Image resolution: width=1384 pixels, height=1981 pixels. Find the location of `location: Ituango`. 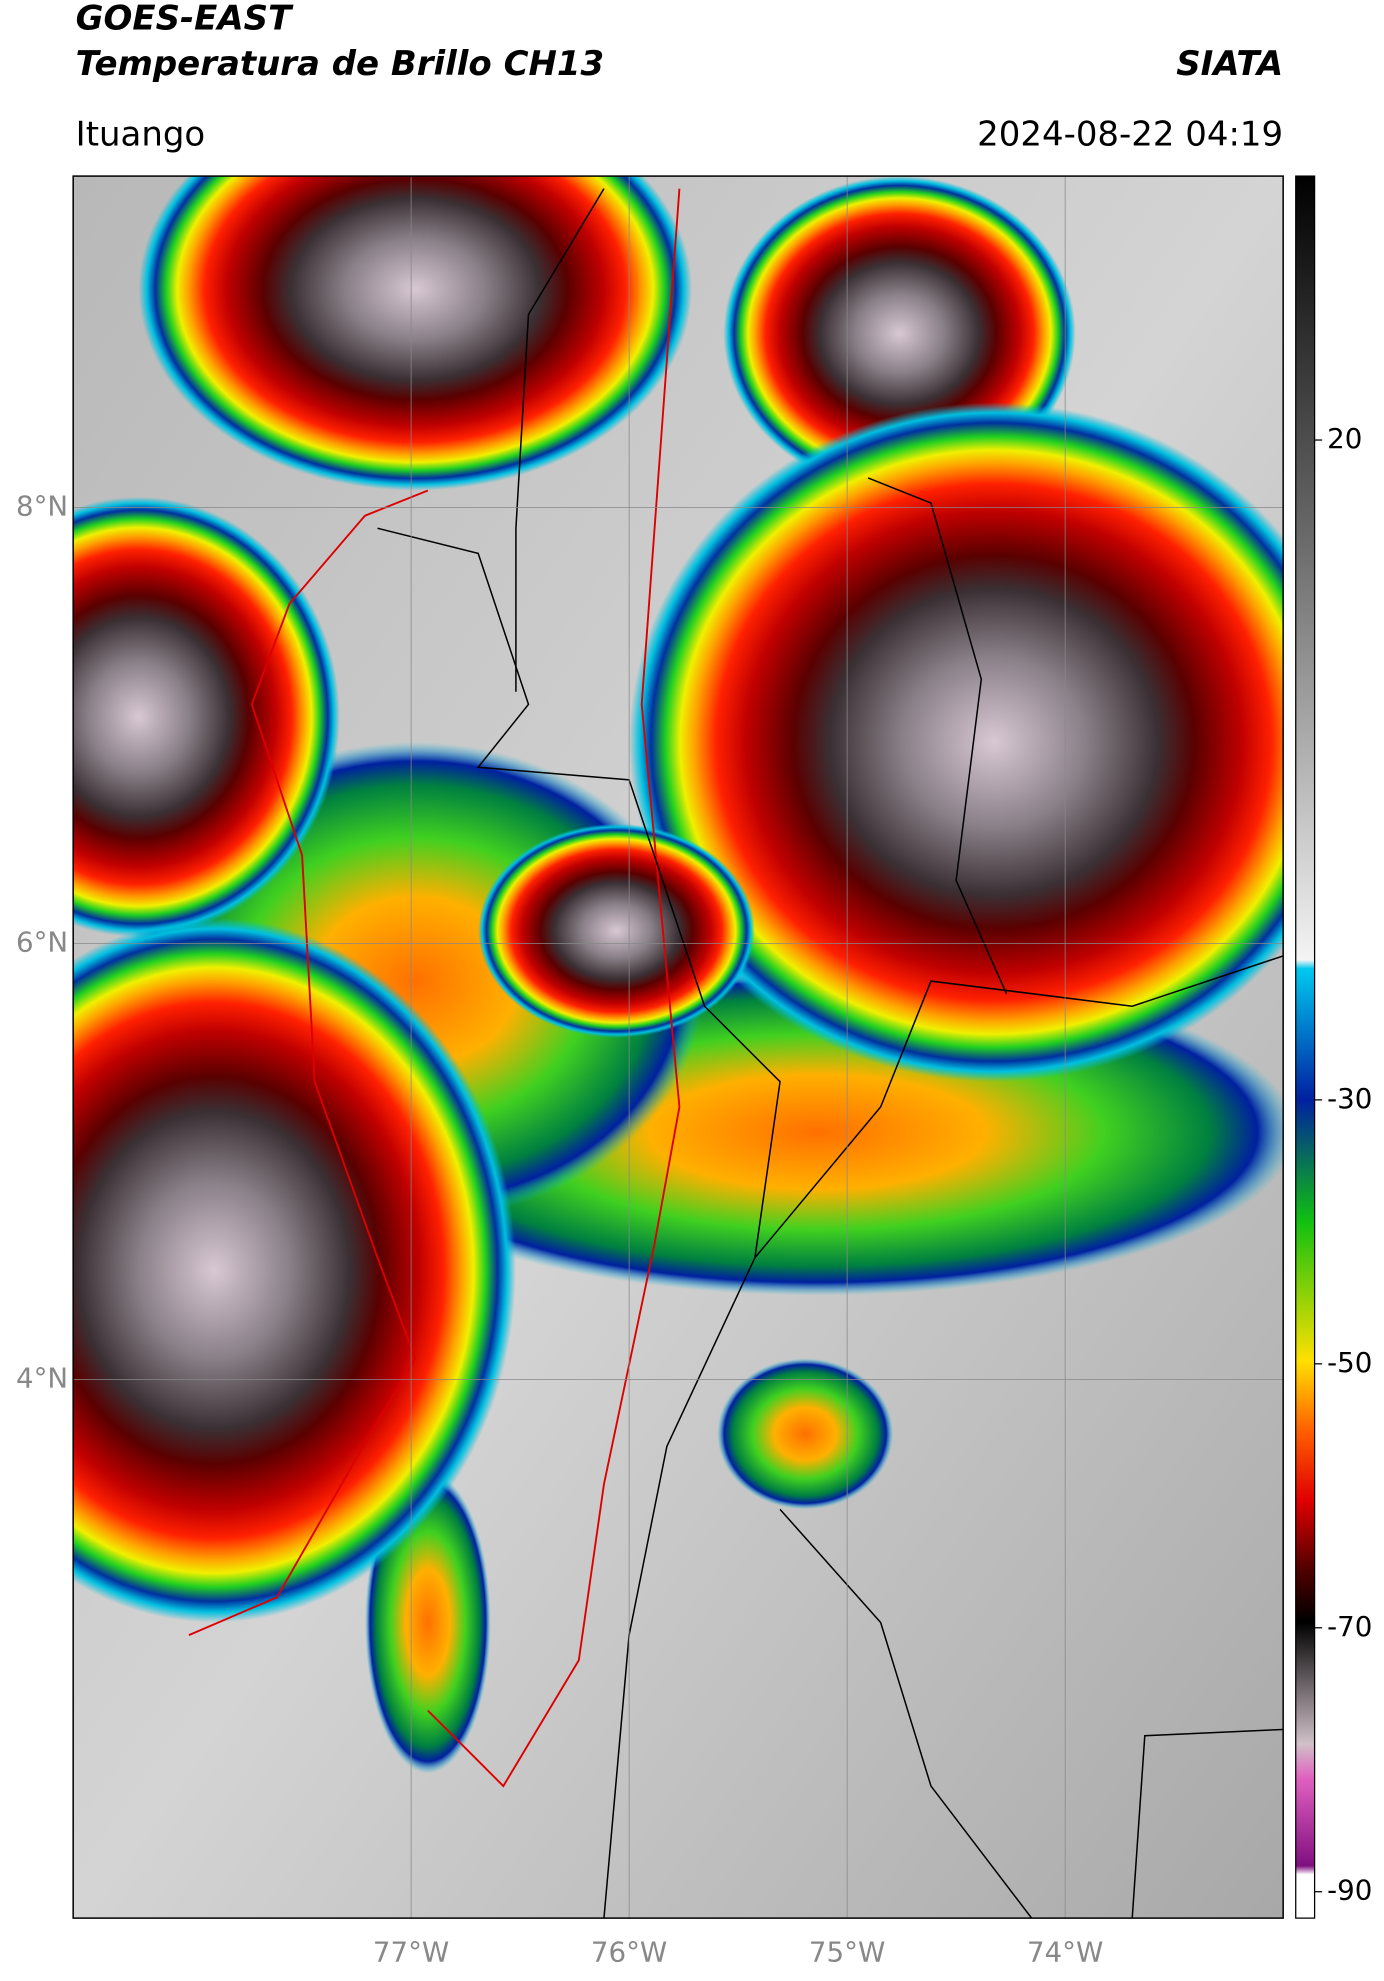

location: Ituango is located at coordinates (141, 134).